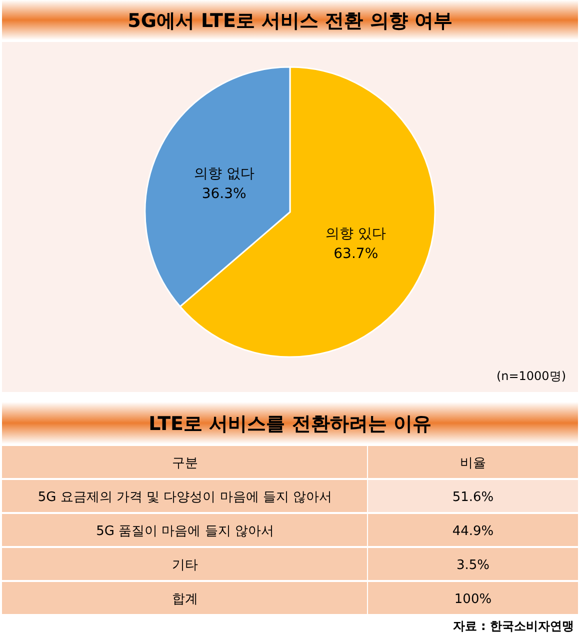  What do you see at coordinates (185, 463) in the screenshot?
I see `text: 구분` at bounding box center [185, 463].